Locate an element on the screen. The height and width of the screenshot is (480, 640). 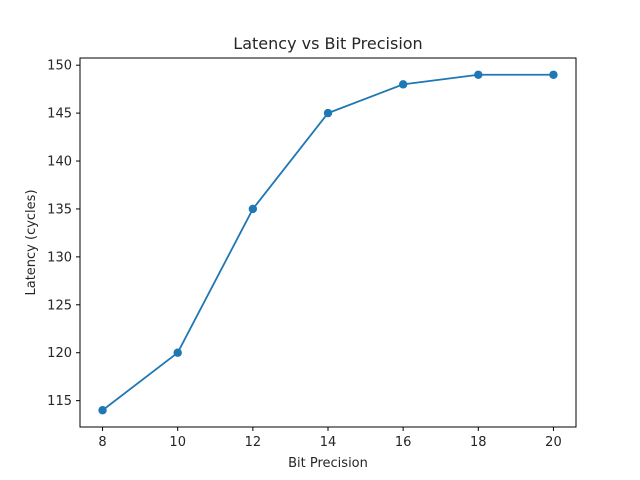
x-tick-label: 18 is located at coordinates (478, 442).